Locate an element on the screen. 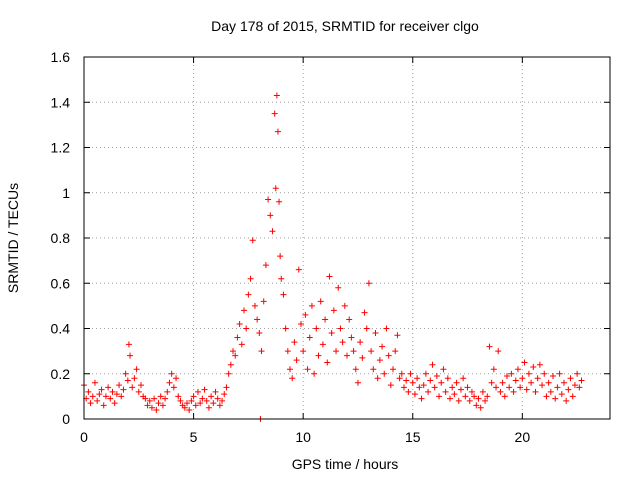  y-tick-label: 0.2 is located at coordinates (61, 374).